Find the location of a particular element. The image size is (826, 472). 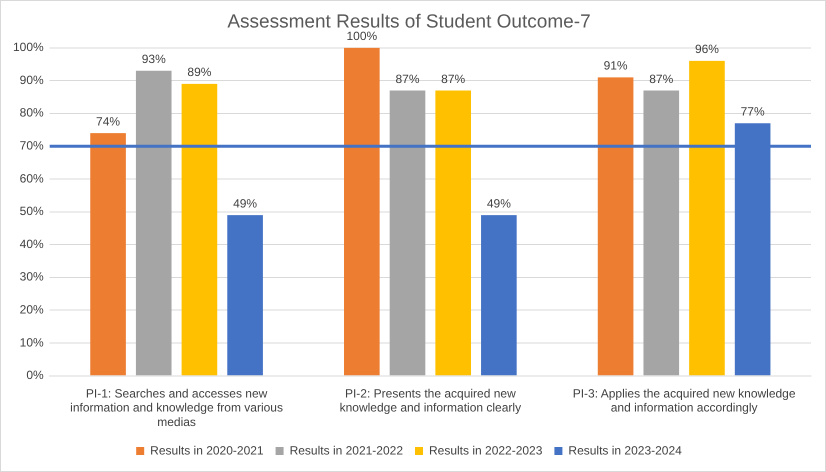

y-tick-label: 0% is located at coordinates (35, 375).